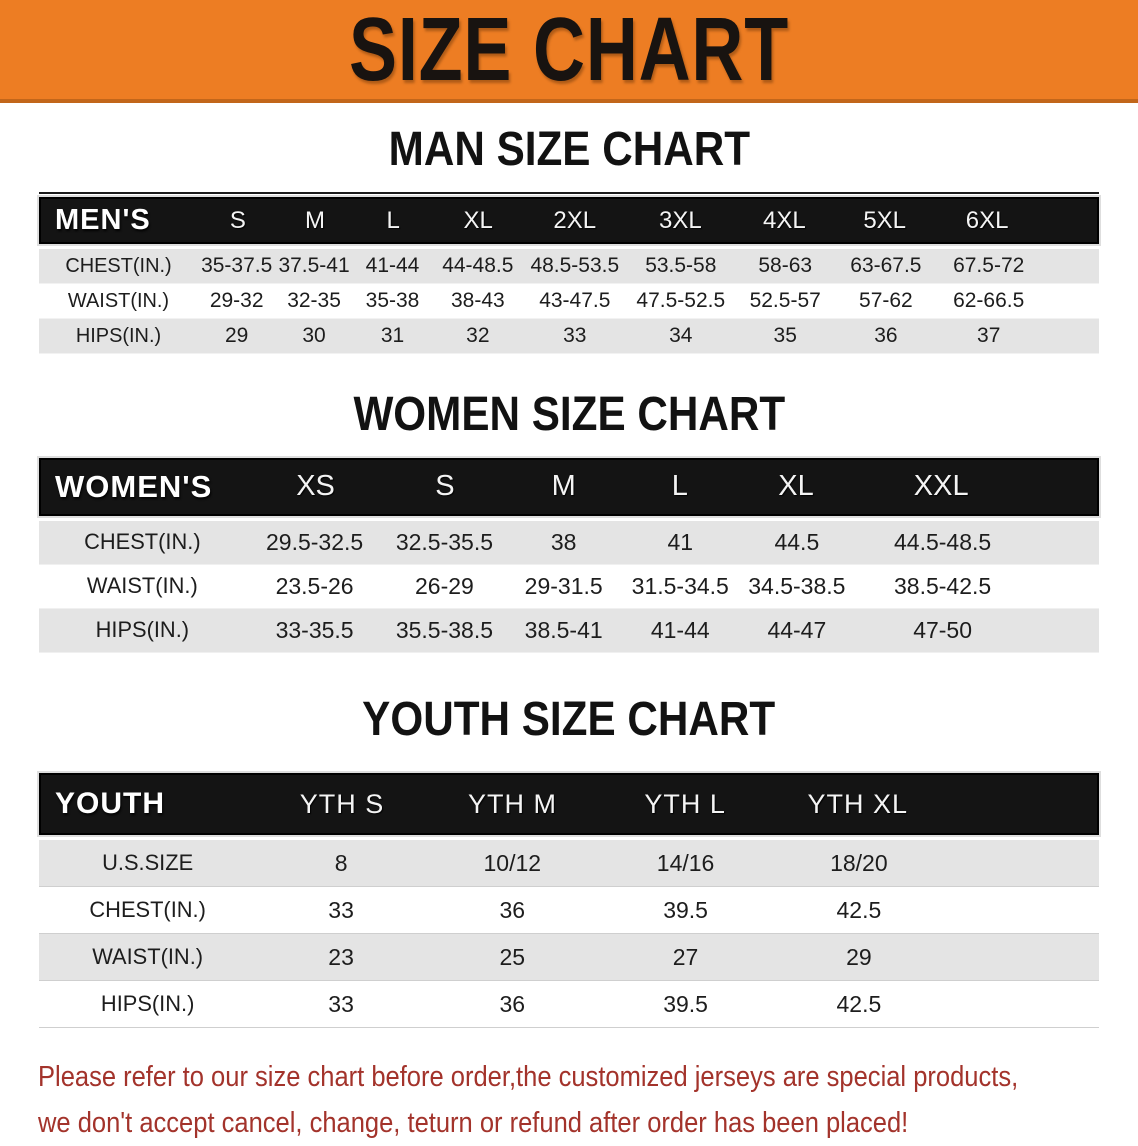 This screenshot has width=1138, height=1146. I want to click on size-value: 38.5-42.5, so click(943, 585).